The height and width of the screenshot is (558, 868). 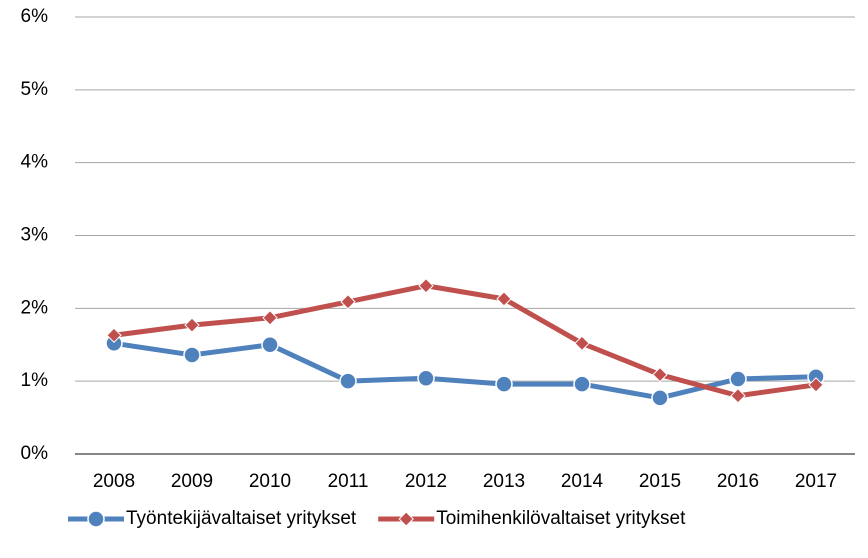 What do you see at coordinates (35, 380) in the screenshot?
I see `y-tick-label: 1%` at bounding box center [35, 380].